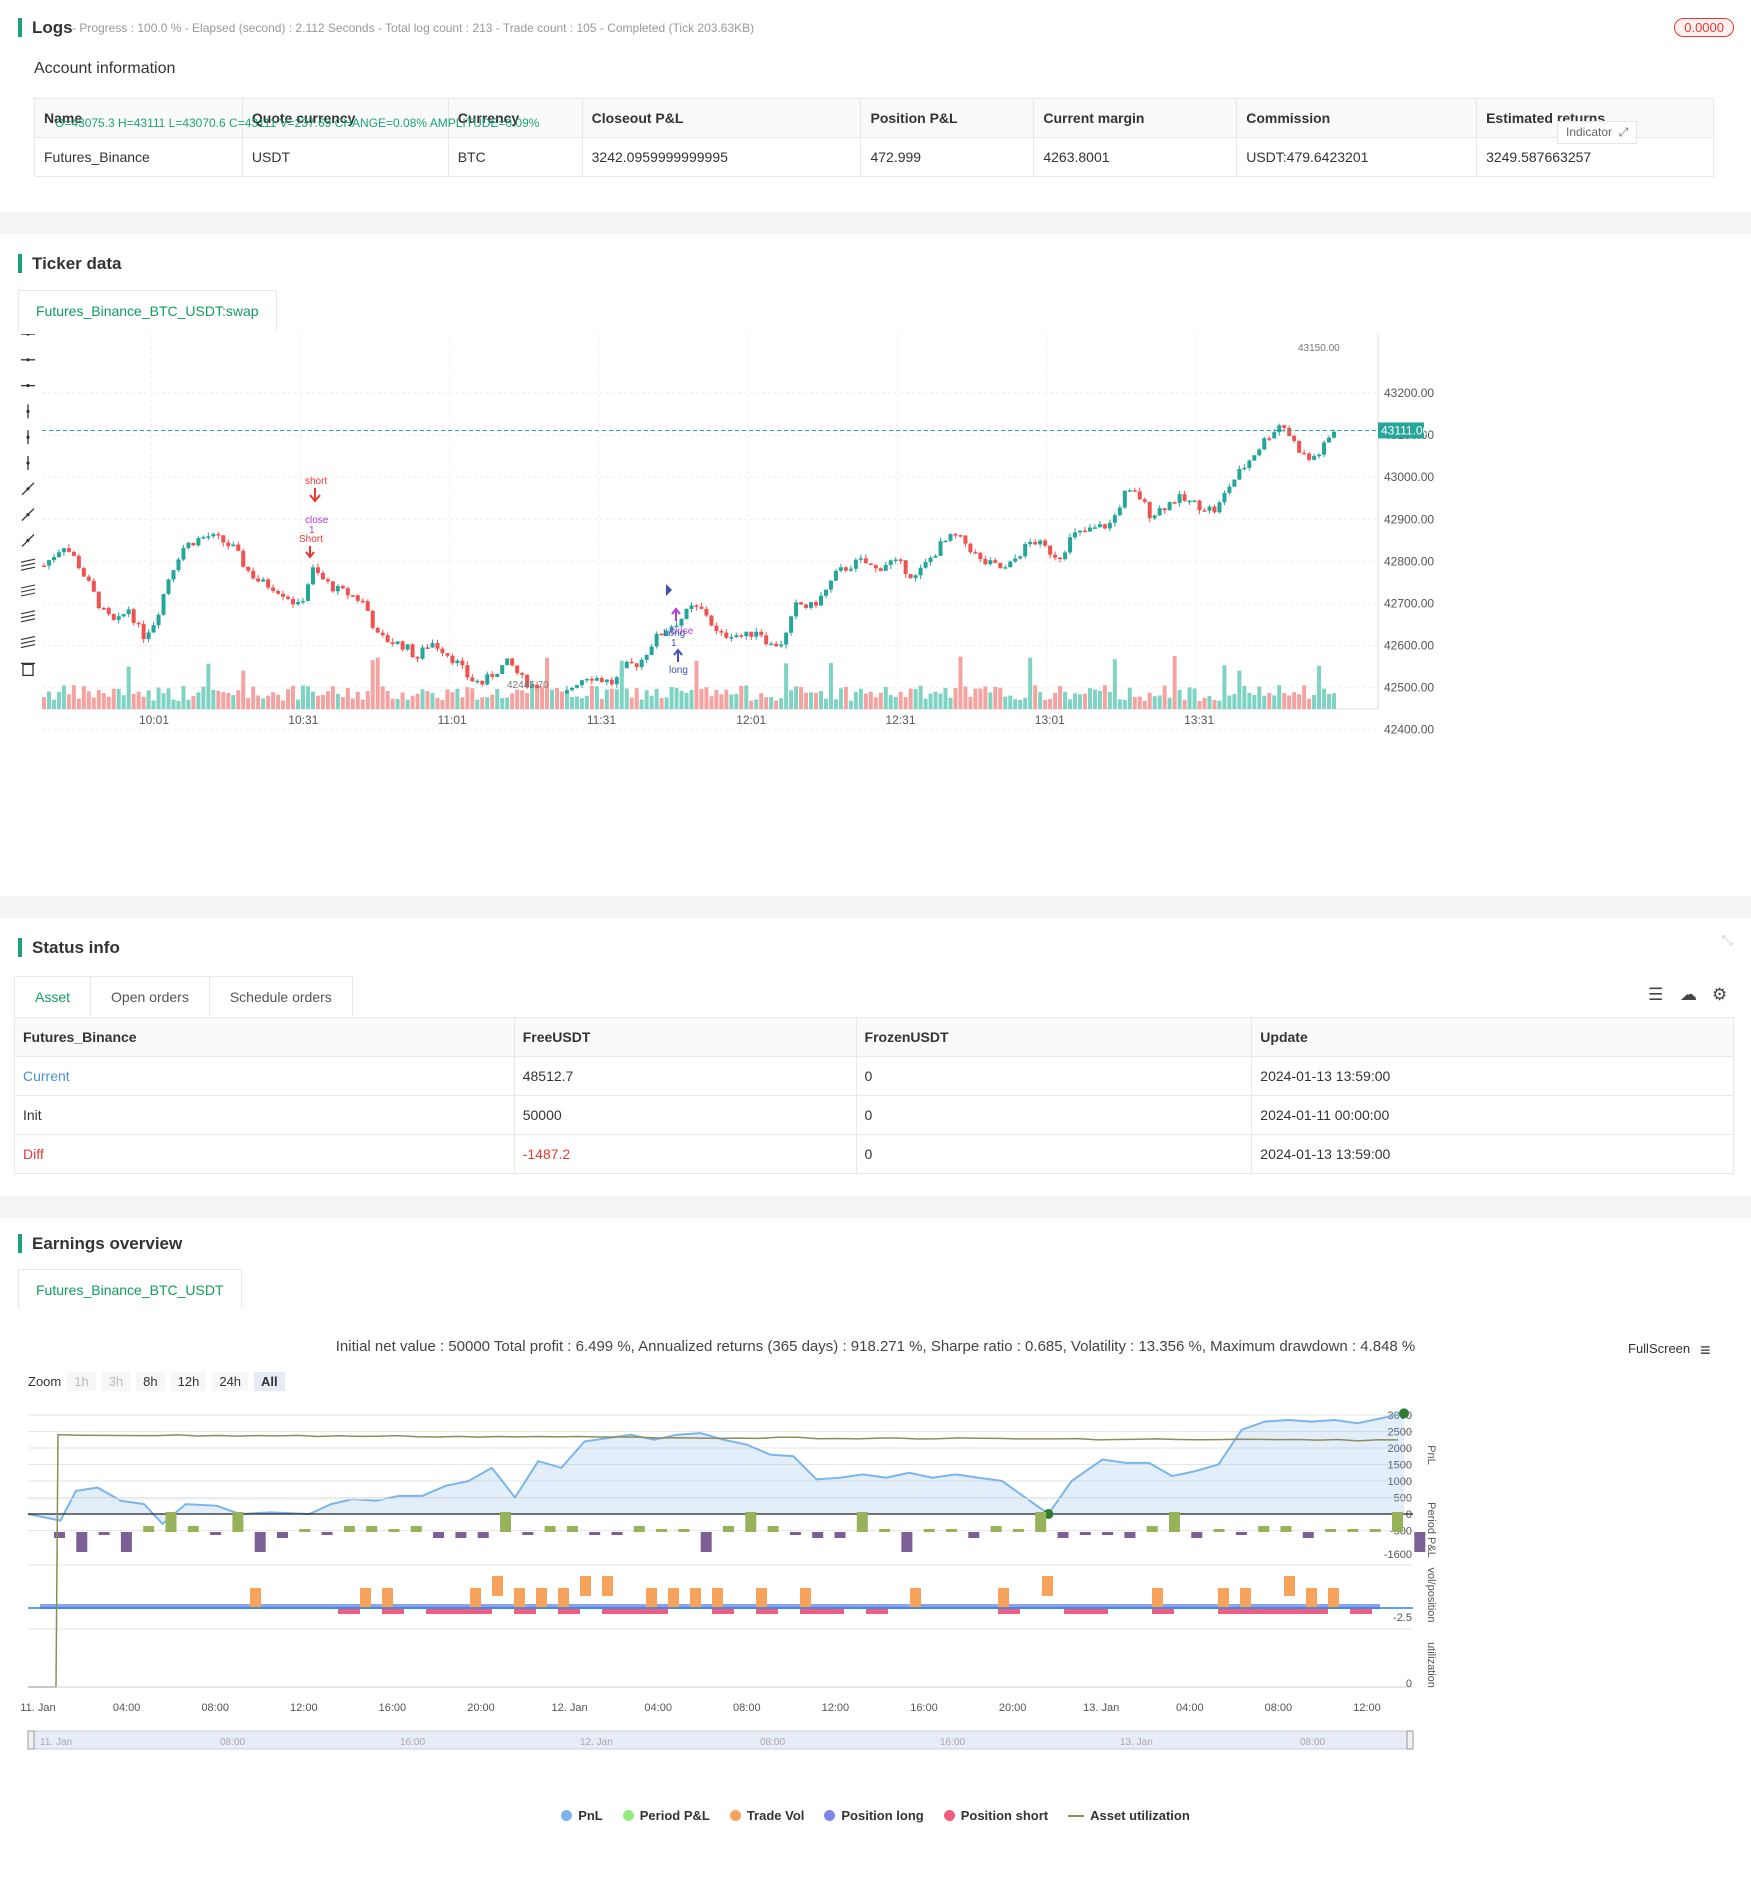 The width and height of the screenshot is (1751, 1892). Describe the element at coordinates (1688, 994) in the screenshot. I see `cloud-download-icon: ☁` at that location.